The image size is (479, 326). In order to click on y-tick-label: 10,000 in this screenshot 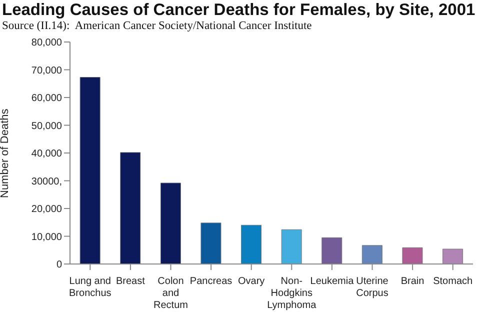, I will do `click(46, 237)`.